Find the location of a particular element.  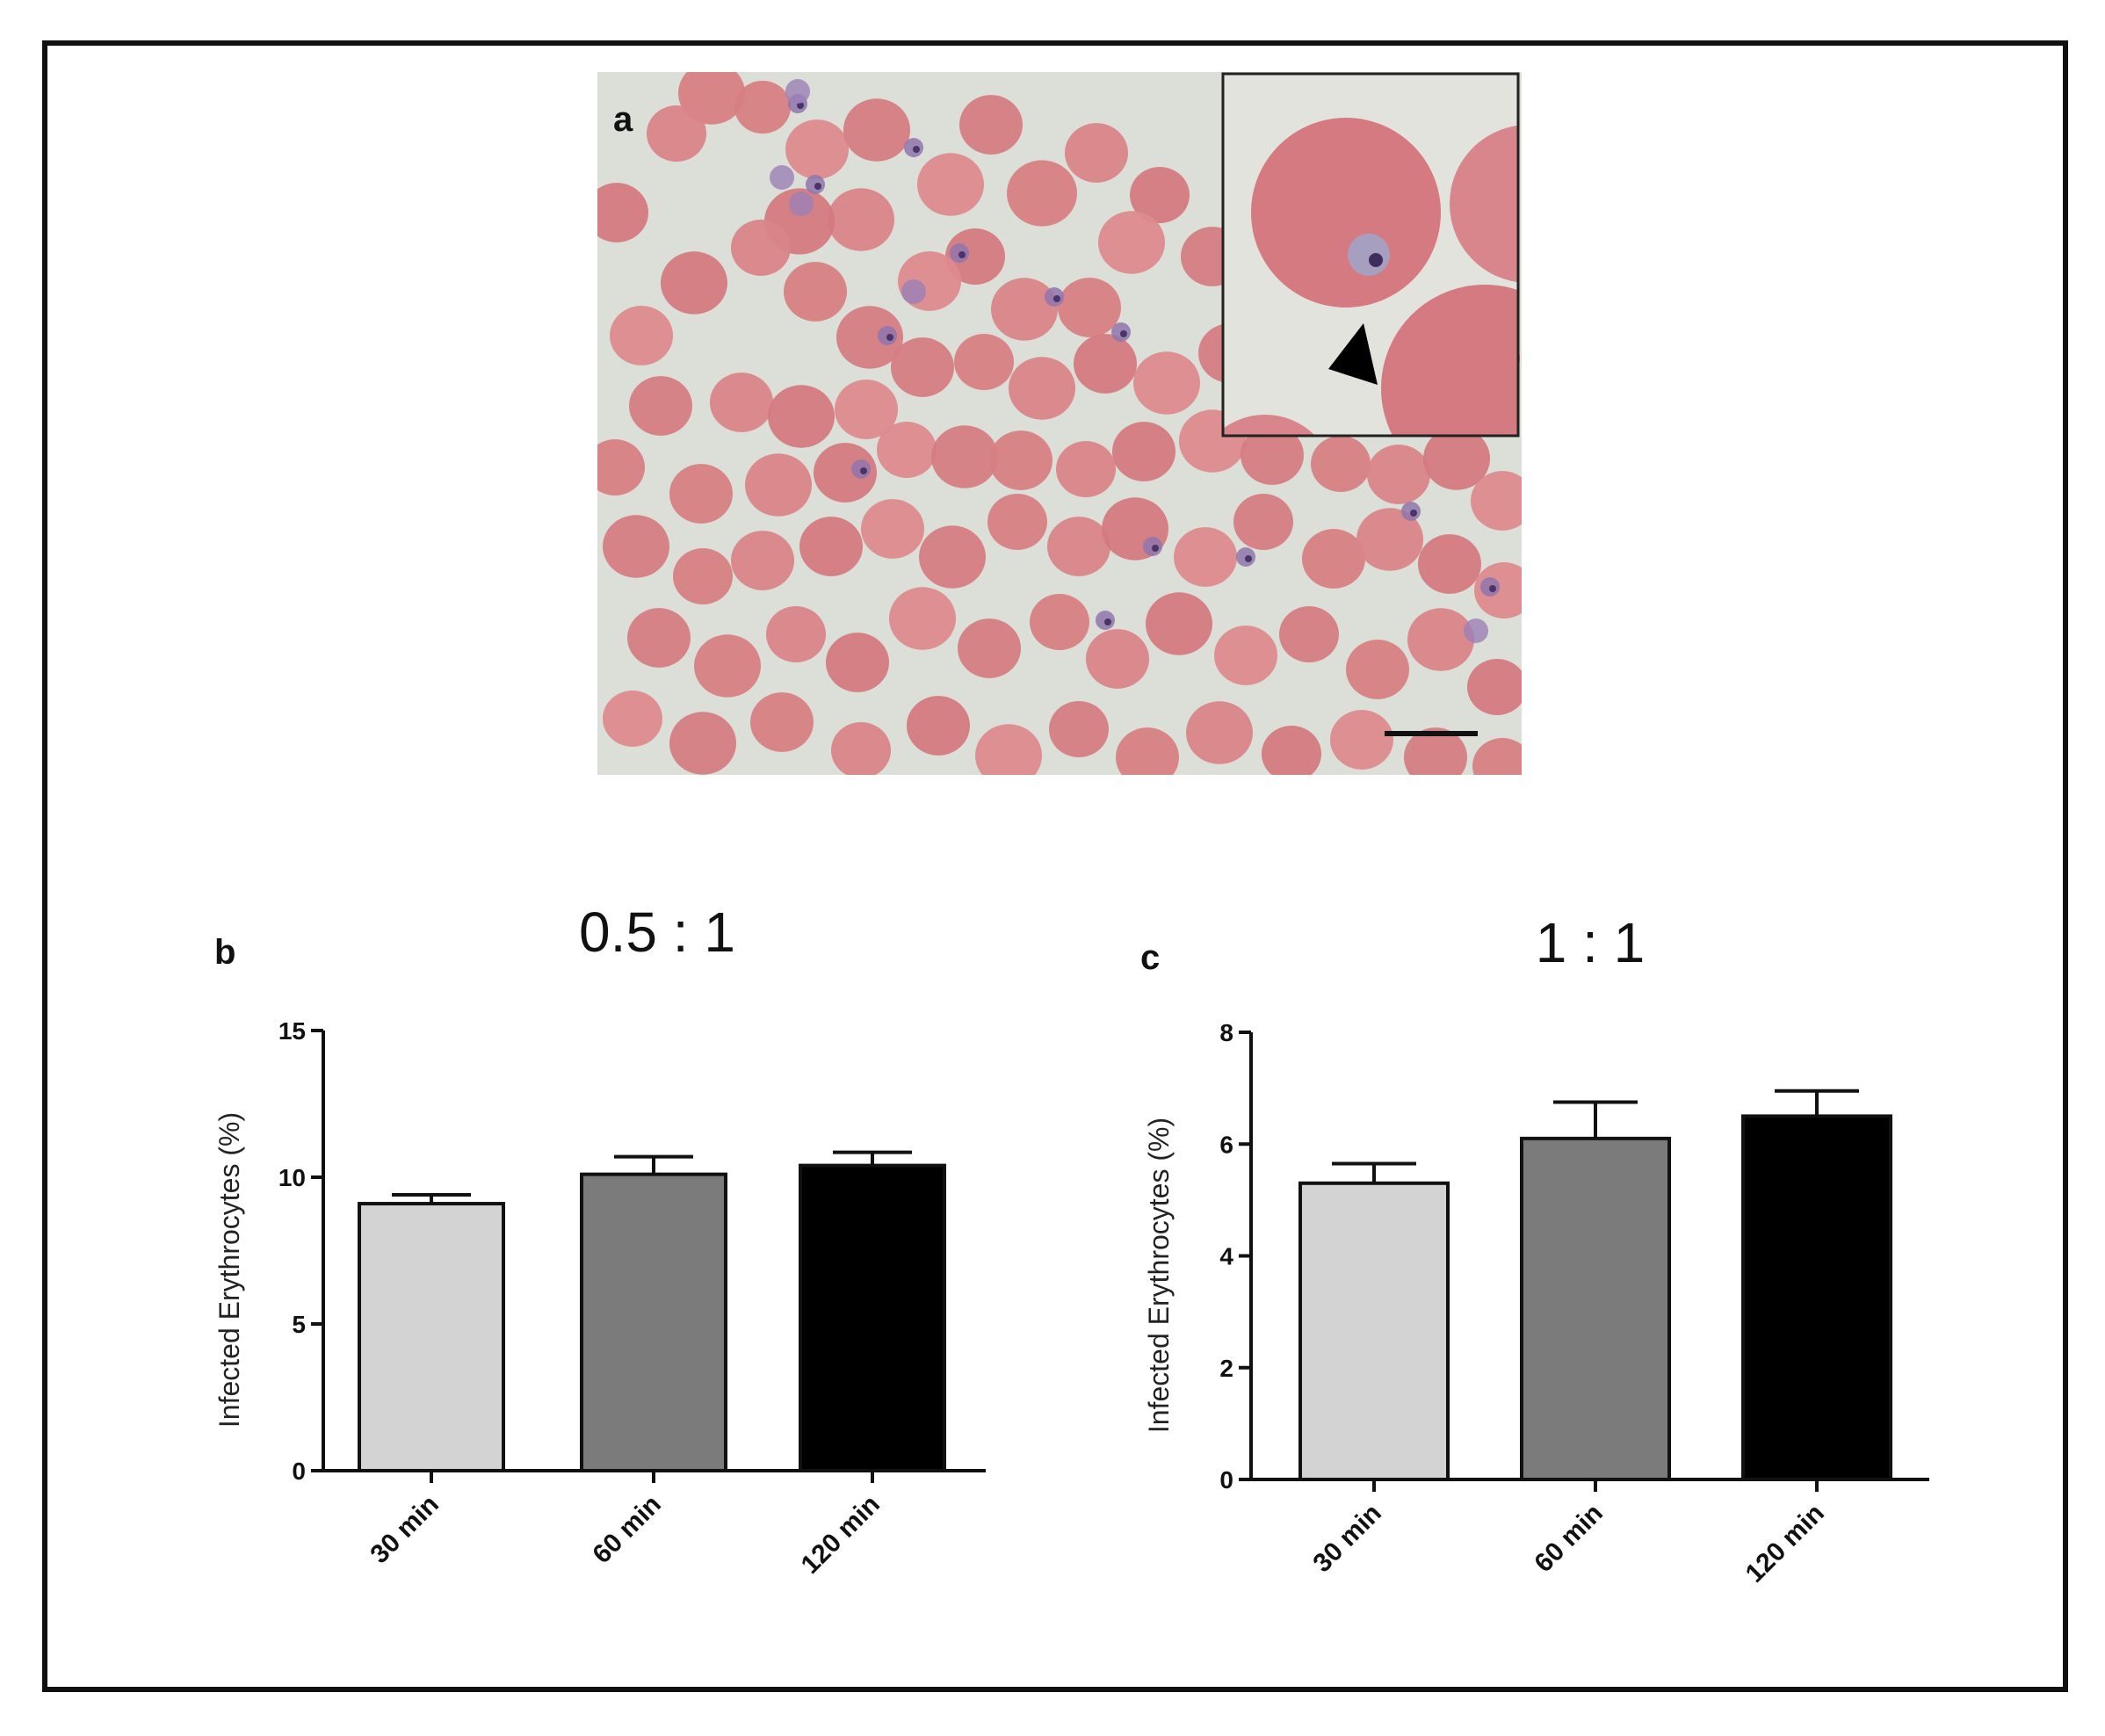

y-tick-label: 8 is located at coordinates (1226, 1032).